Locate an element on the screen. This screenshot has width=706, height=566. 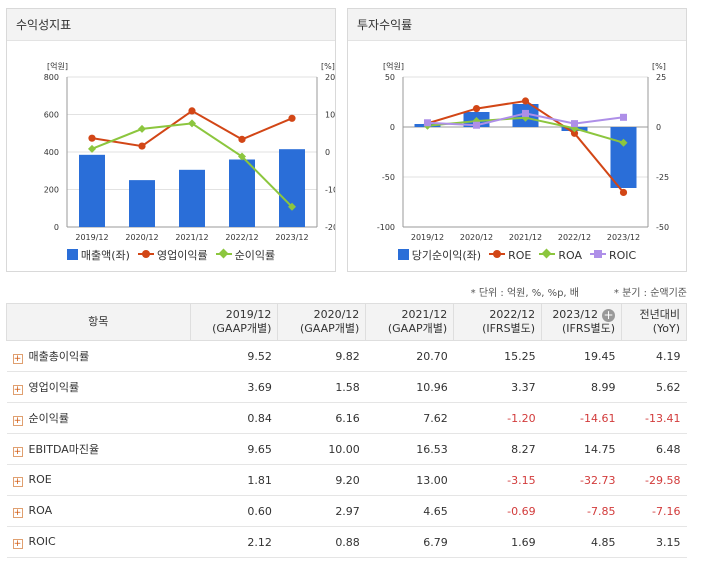
value-cell: 0.84 is located at coordinates (234, 418).